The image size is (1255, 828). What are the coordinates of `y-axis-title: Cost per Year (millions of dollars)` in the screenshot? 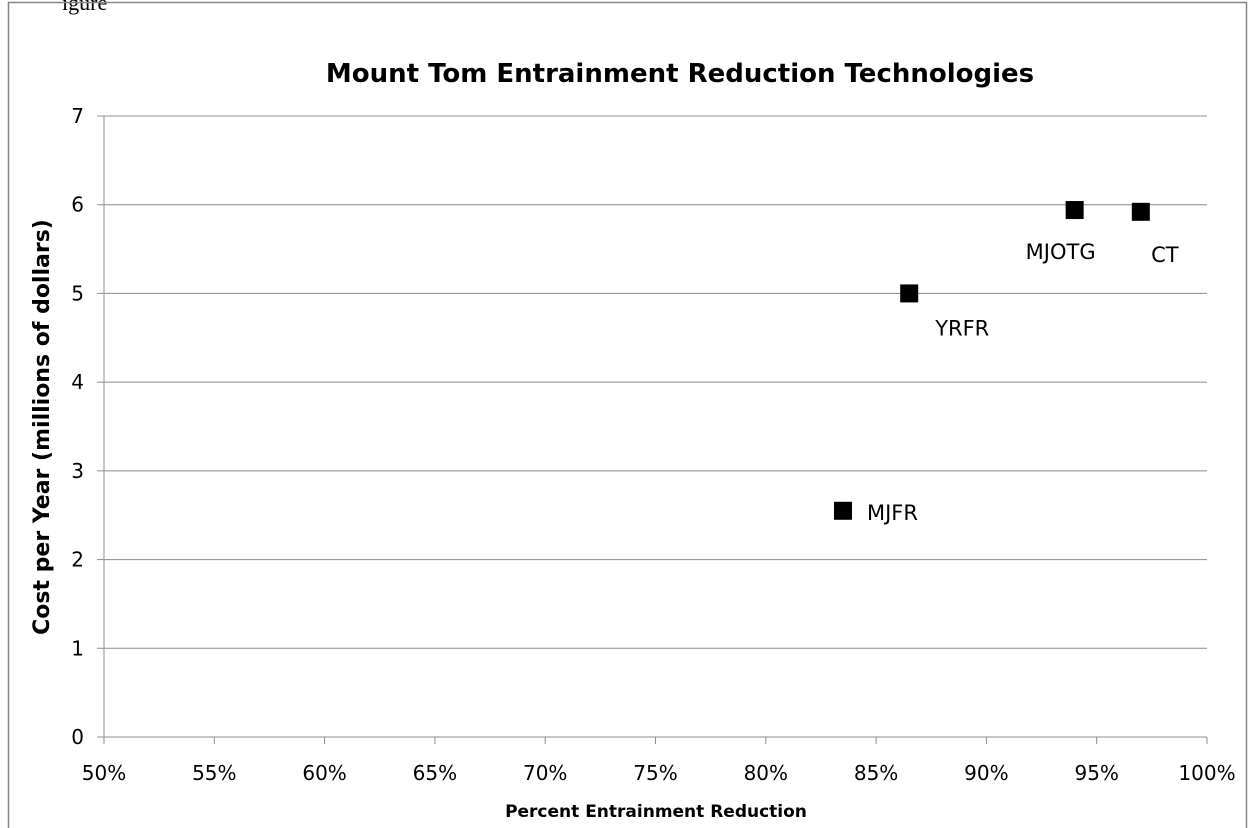 It's located at (42, 427).